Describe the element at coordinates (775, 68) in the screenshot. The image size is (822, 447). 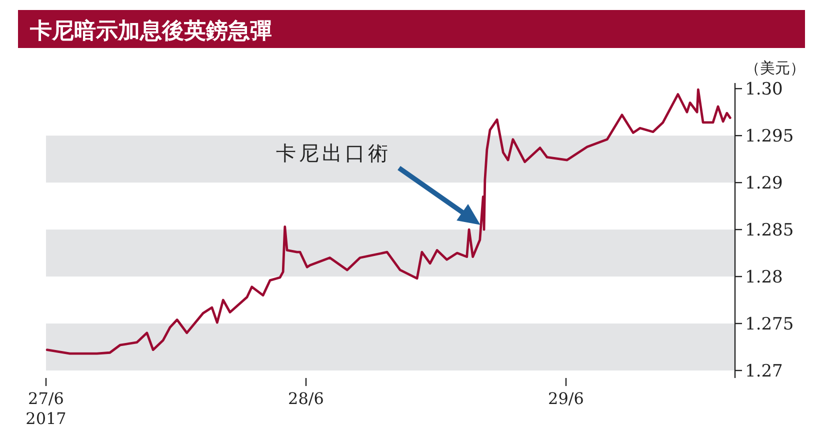
I see `y-axis-title: （美元）` at that location.